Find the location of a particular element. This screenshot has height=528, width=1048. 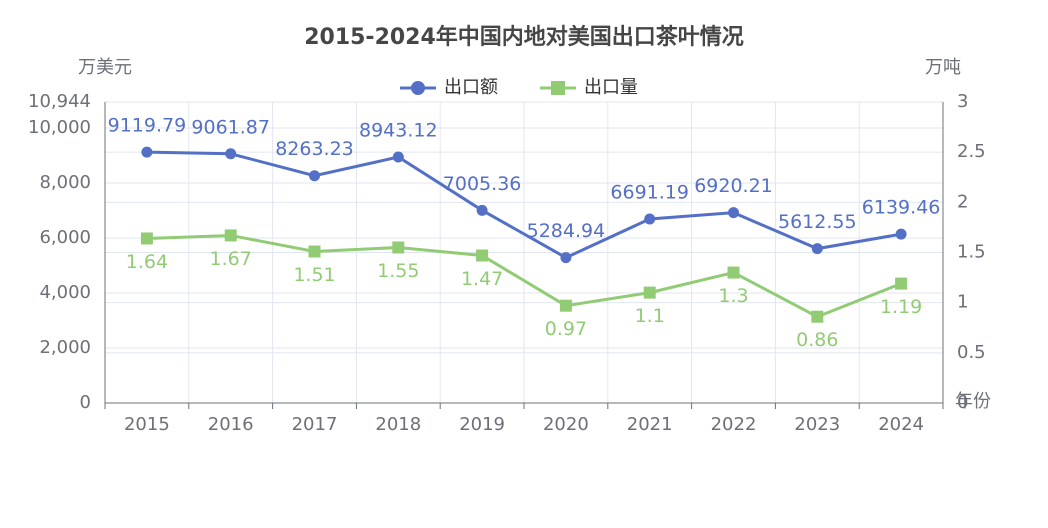

data-label: 8943.12 is located at coordinates (398, 131).